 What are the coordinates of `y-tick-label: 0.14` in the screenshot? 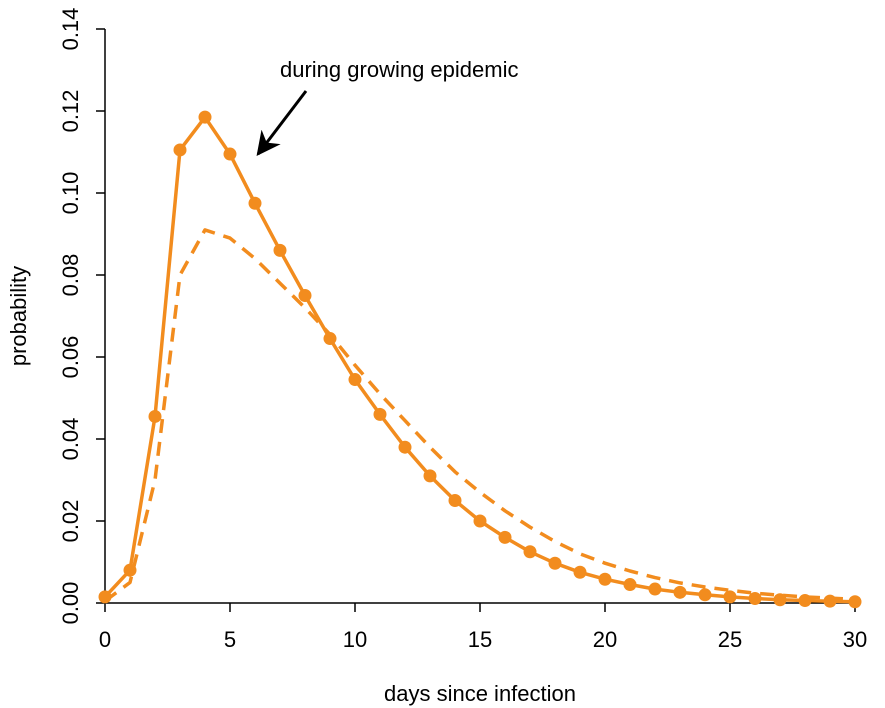 It's located at (70, 29).